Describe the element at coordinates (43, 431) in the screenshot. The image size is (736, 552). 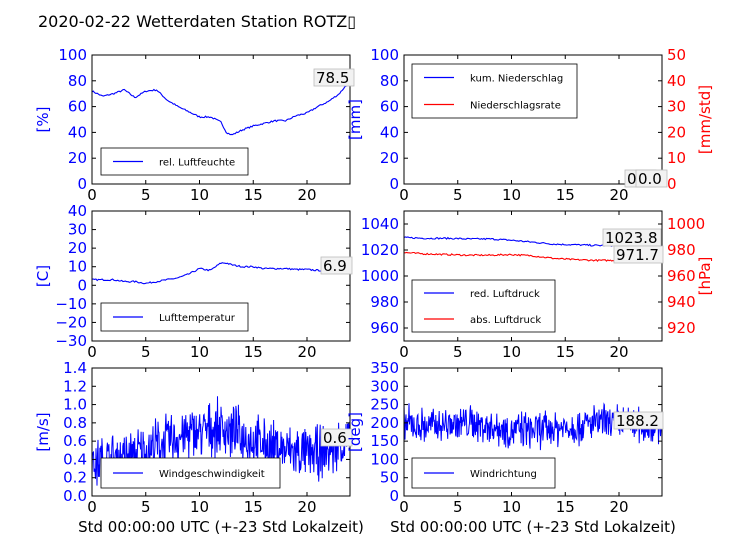
I see `y-axis-label: [m/s]` at that location.